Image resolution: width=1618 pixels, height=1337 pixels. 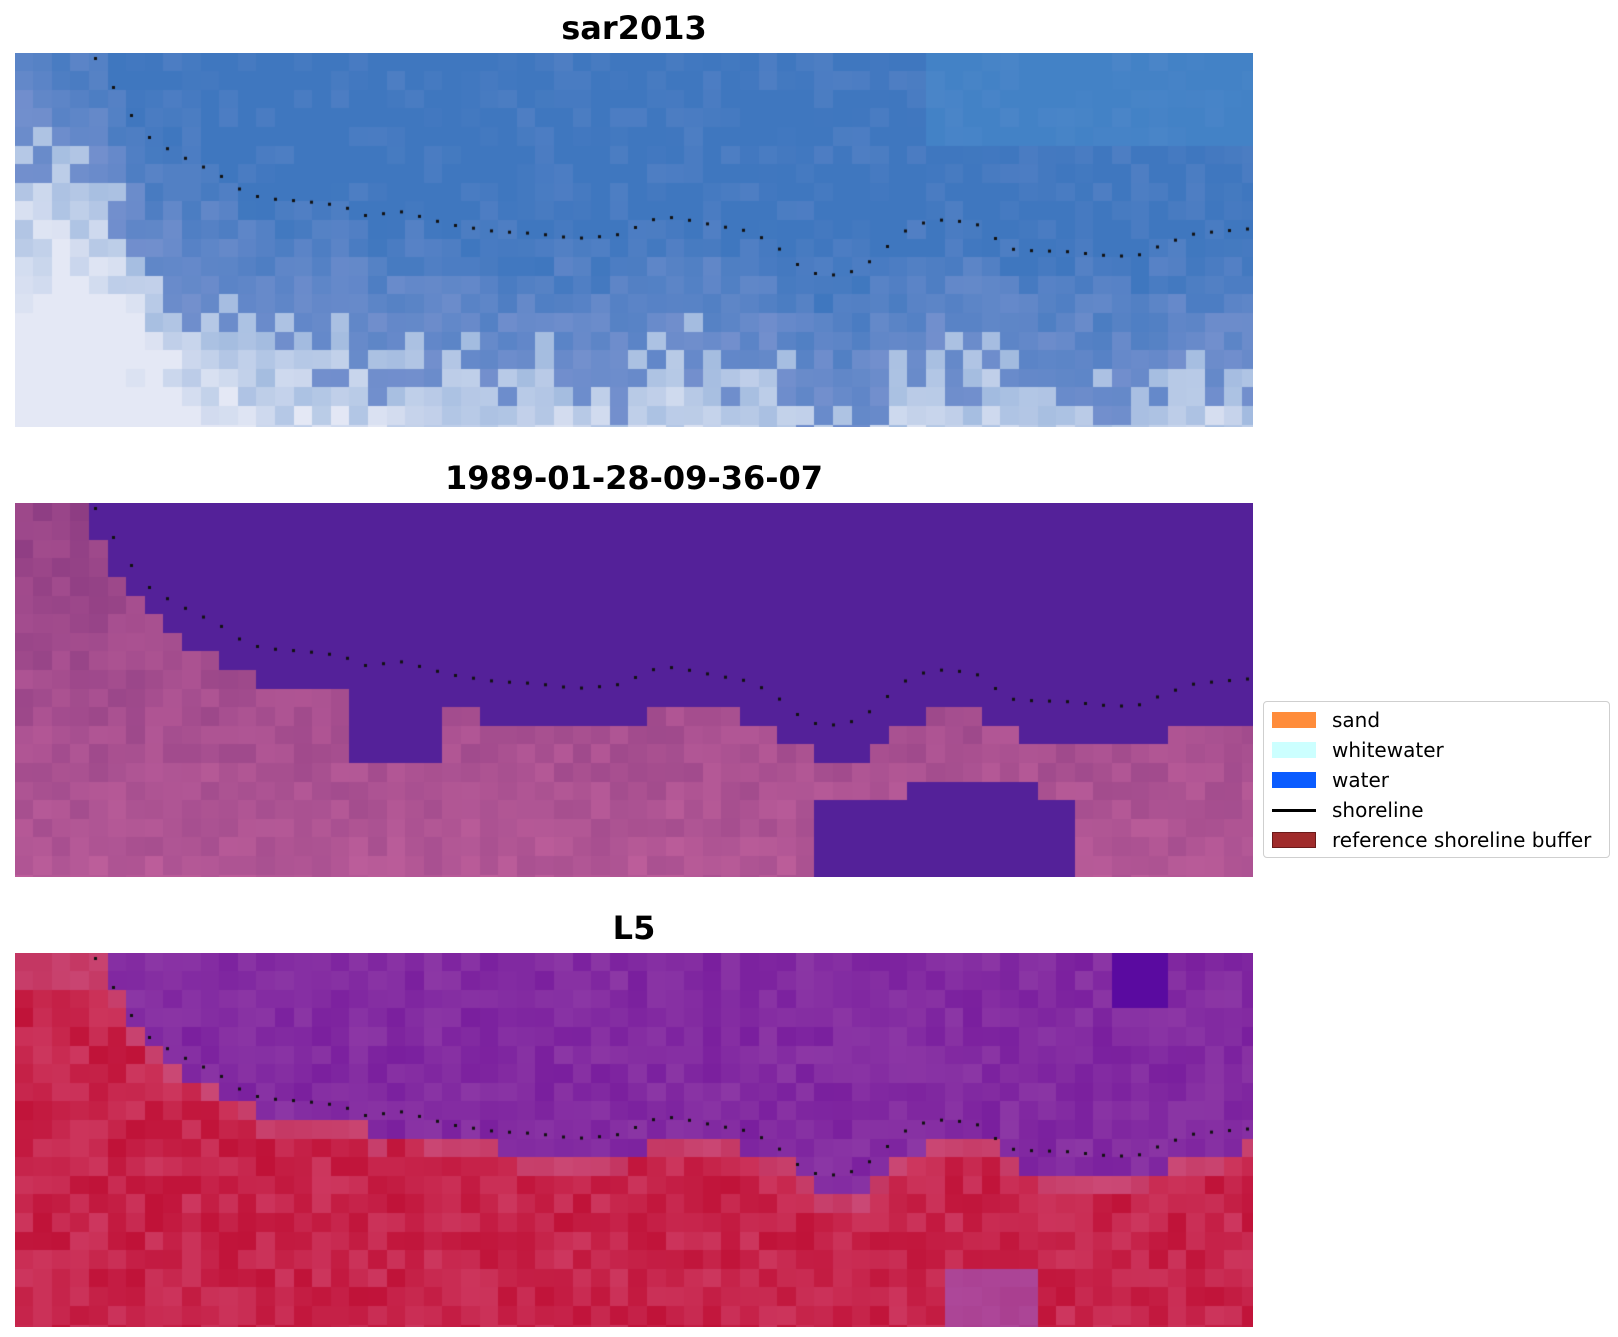 I want to click on legend-label: water, so click(x=1360, y=780).